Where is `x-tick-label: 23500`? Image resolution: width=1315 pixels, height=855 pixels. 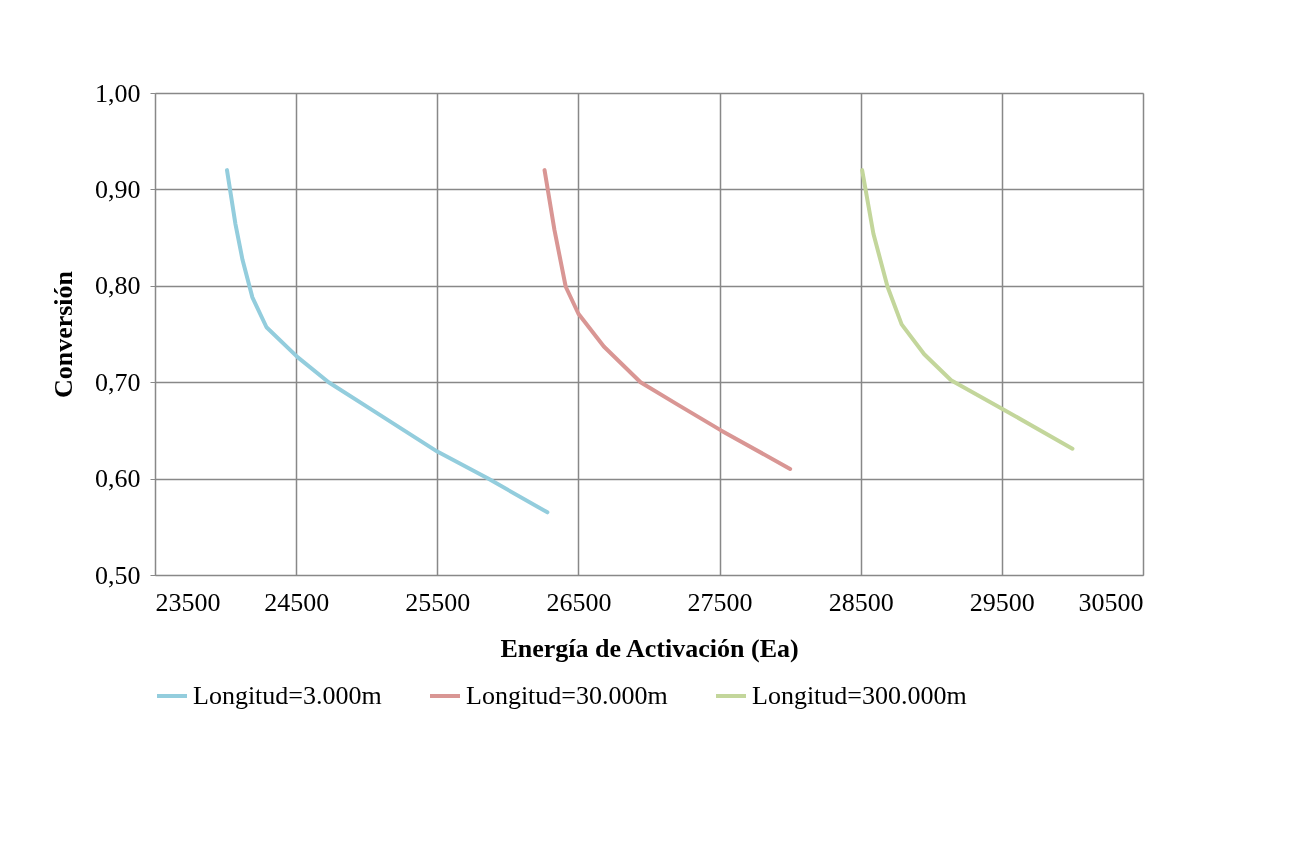
x-tick-label: 23500 is located at coordinates (188, 602).